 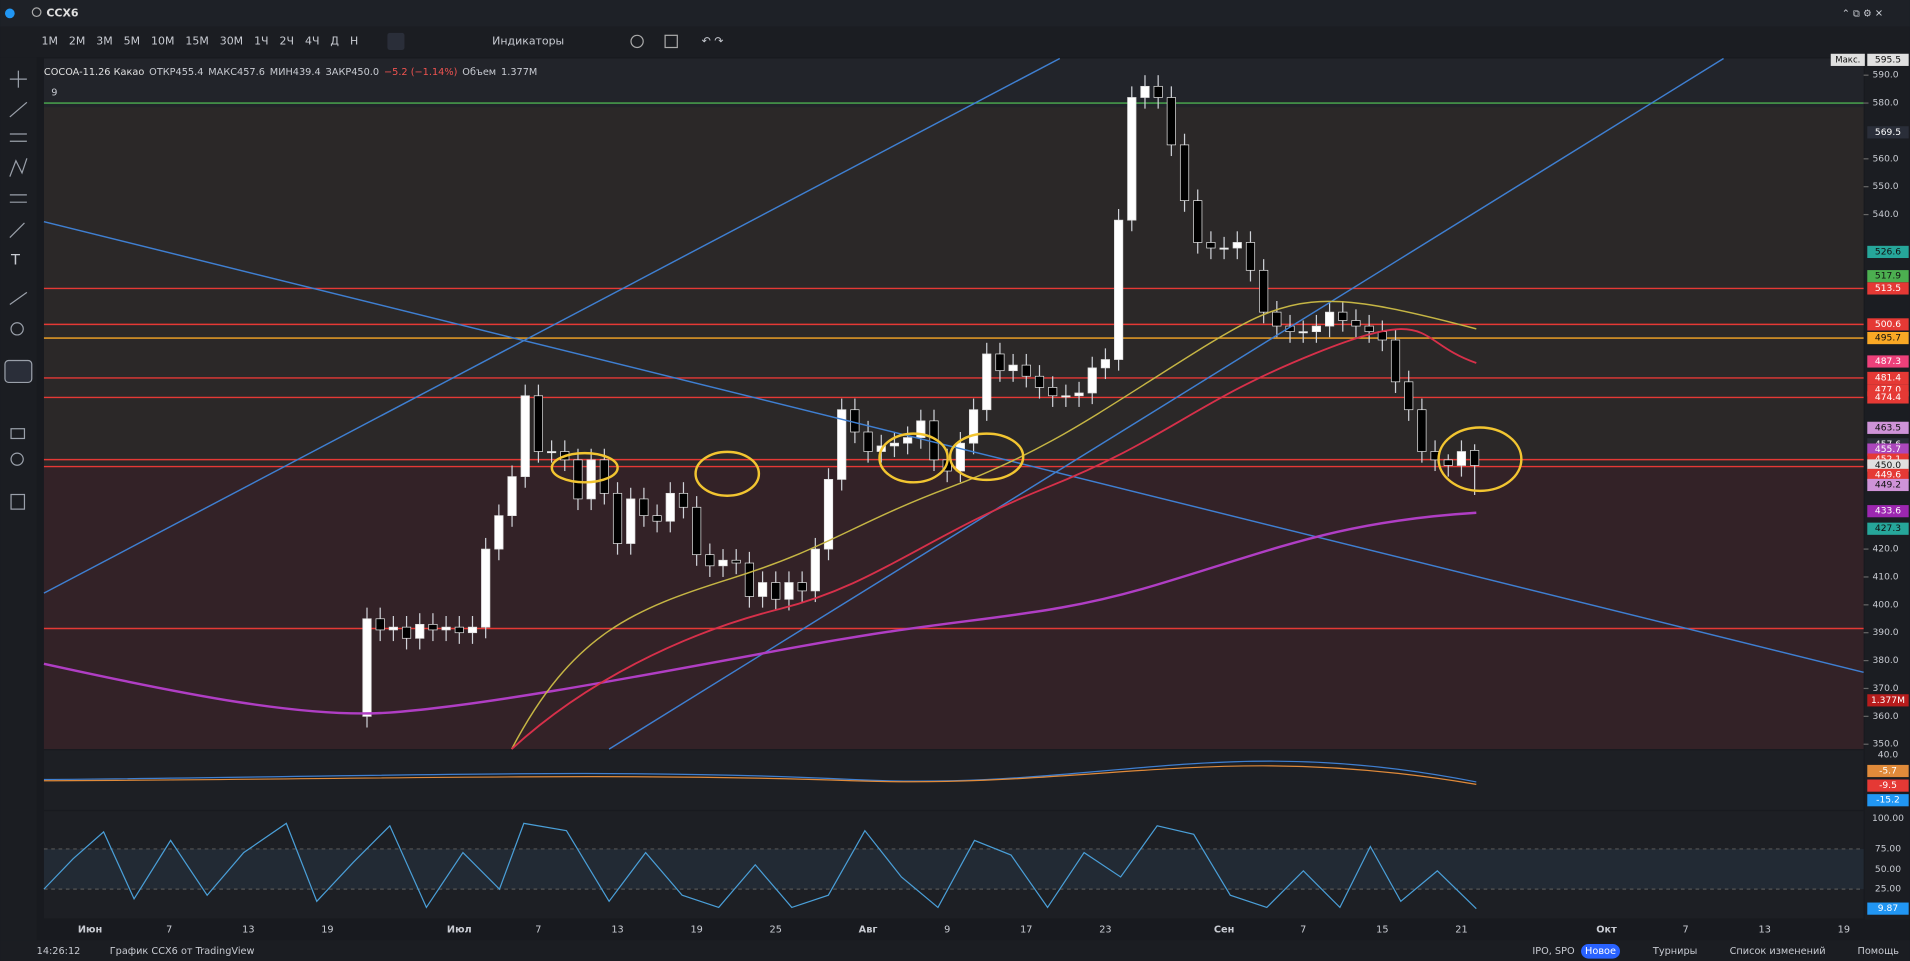 I want to click on price-label: 569.5, so click(x=1888, y=133).